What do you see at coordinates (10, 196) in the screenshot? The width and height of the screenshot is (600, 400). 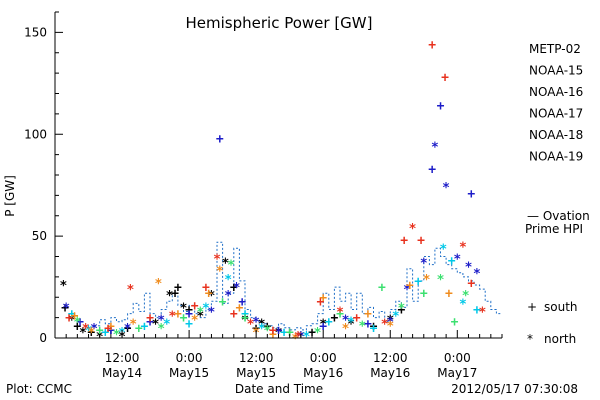 I see `y-axis-label: P [GW]` at bounding box center [10, 196].